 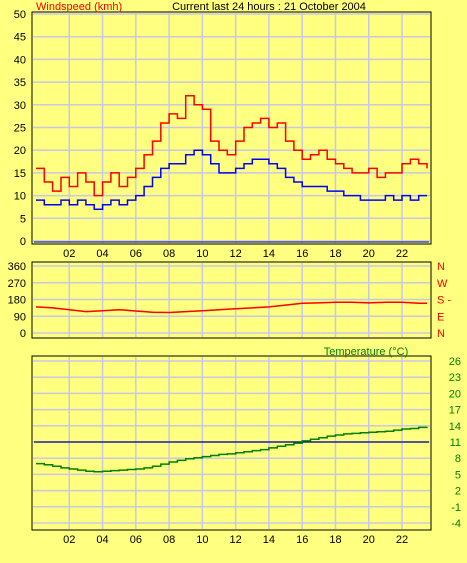 I want to click on y-tick-label: 11, so click(x=455, y=443).